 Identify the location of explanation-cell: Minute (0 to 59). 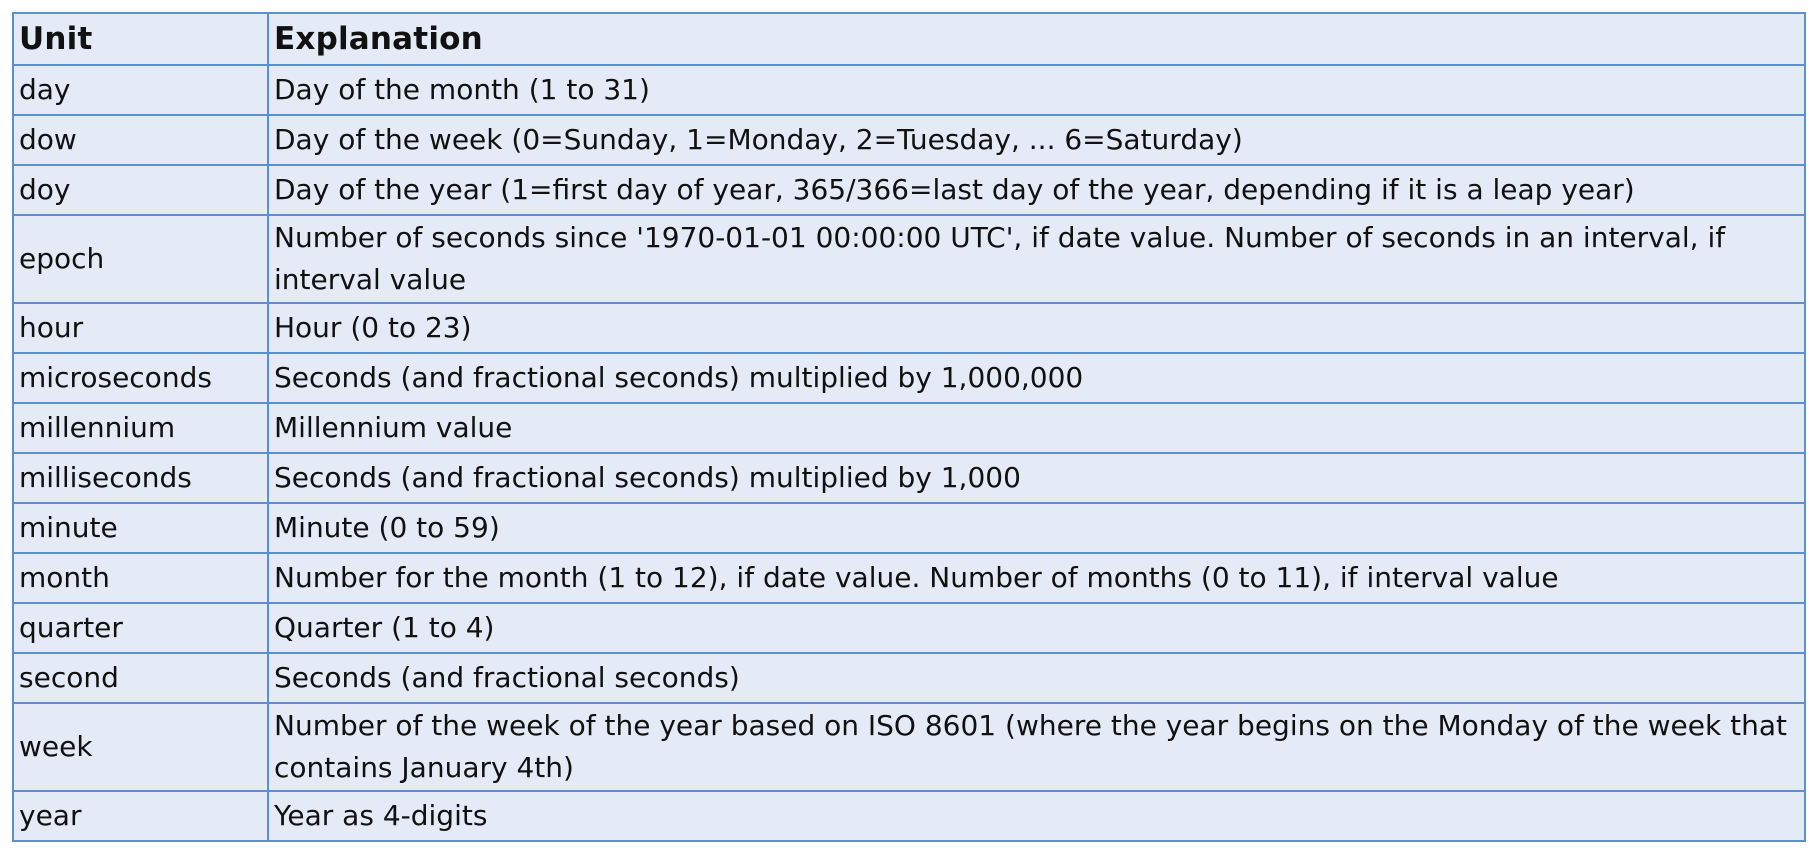
(1036, 528).